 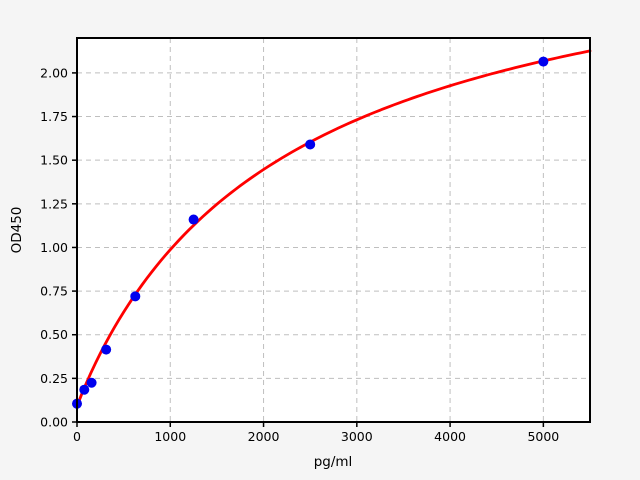 What do you see at coordinates (543, 436) in the screenshot?
I see `x-tick-label: 5000` at bounding box center [543, 436].